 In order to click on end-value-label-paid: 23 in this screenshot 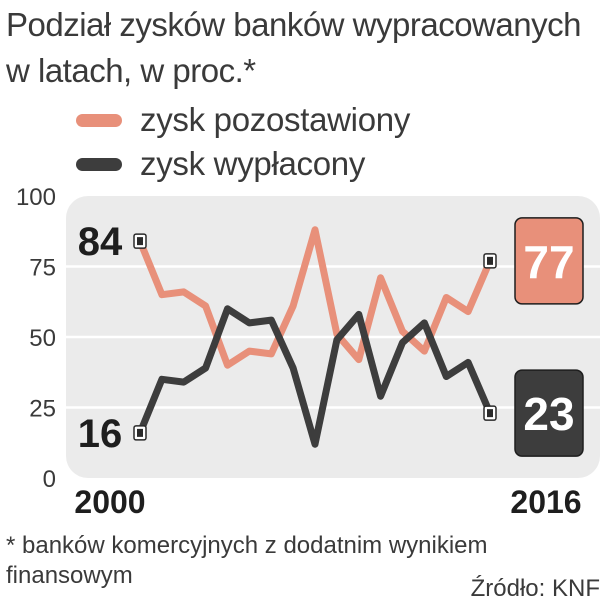, I will do `click(548, 414)`.